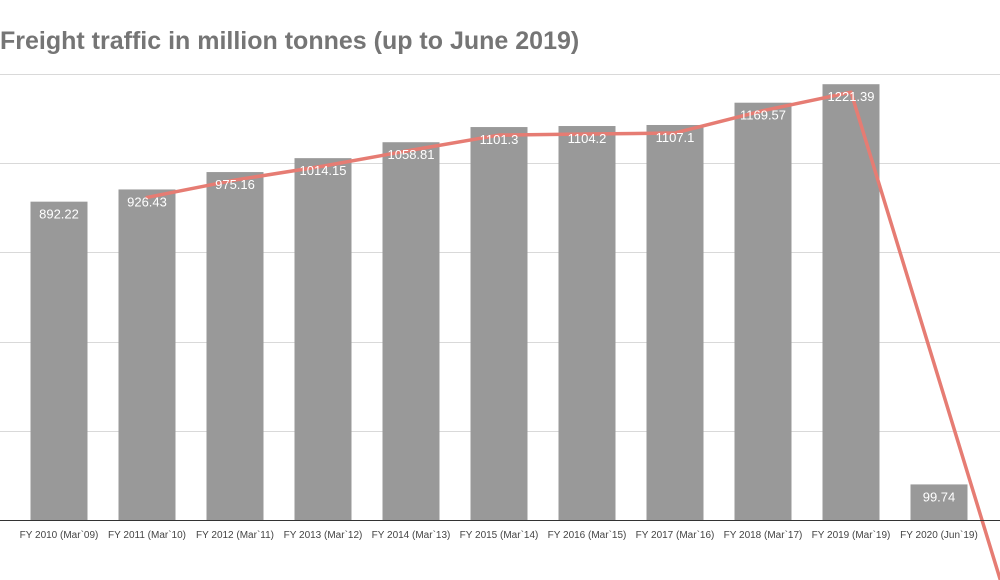 The image size is (1000, 580). Describe the element at coordinates (147, 201) in the screenshot. I see `data-label: 926.43` at that location.